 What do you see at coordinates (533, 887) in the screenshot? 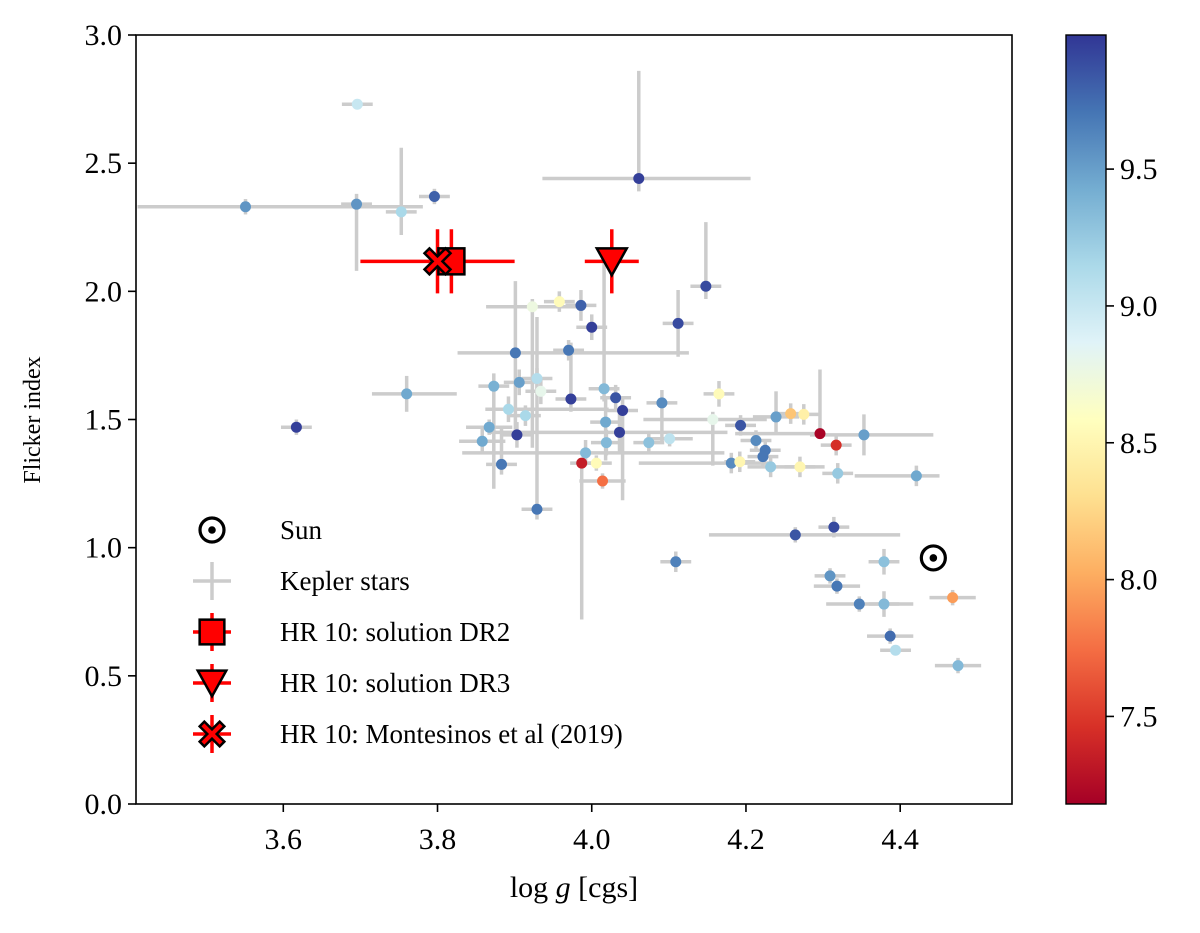
I see `x-axis-title-part: log` at bounding box center [533, 887].